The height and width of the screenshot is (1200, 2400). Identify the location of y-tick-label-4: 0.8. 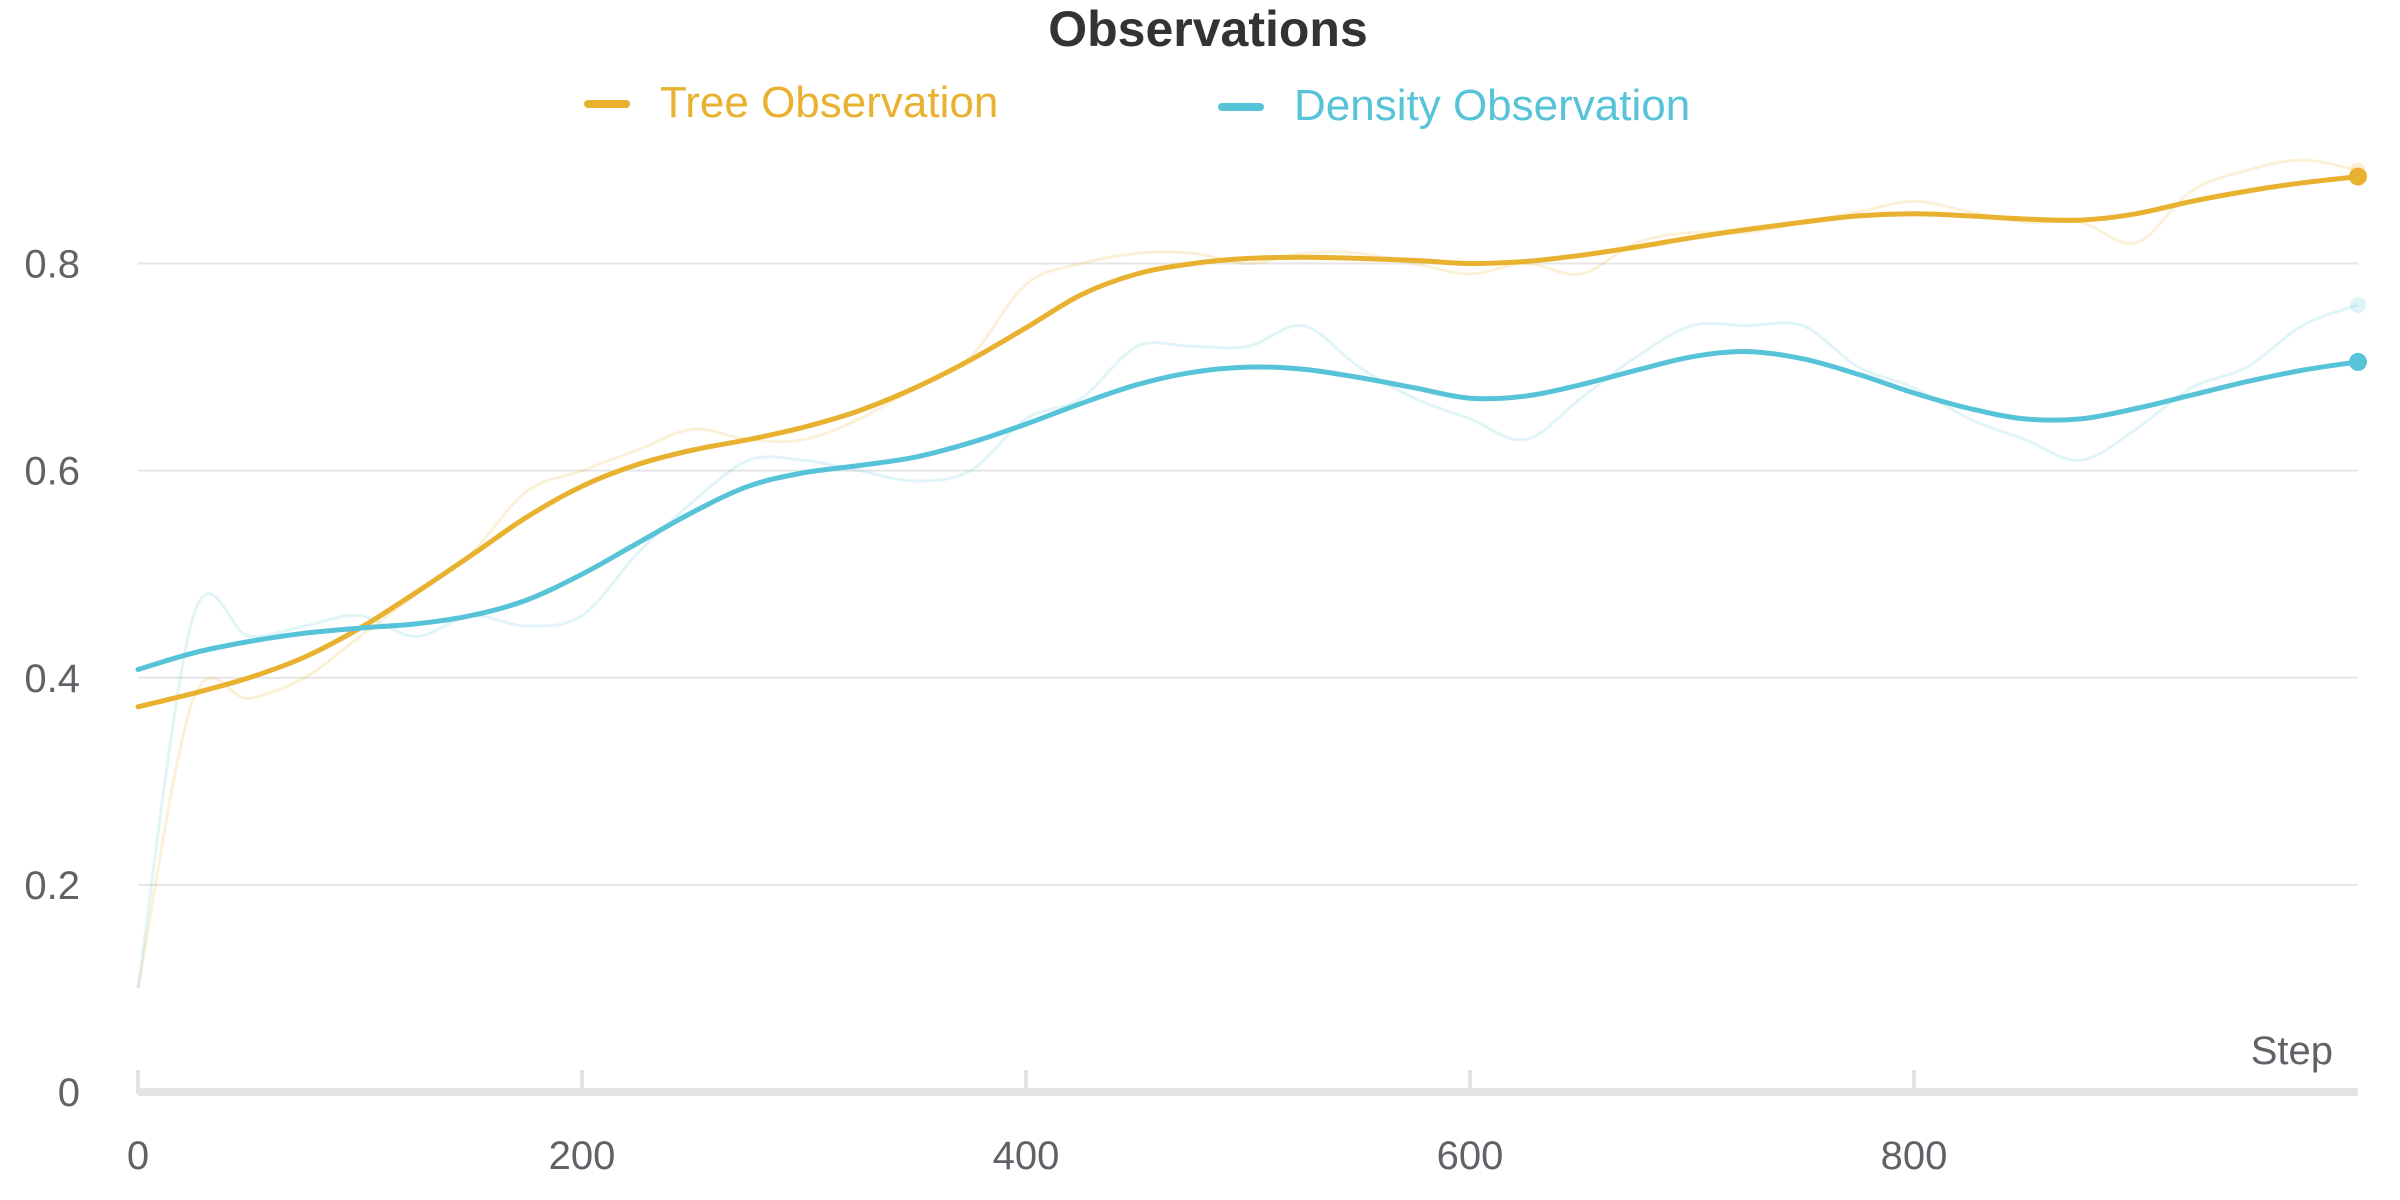
(52, 265).